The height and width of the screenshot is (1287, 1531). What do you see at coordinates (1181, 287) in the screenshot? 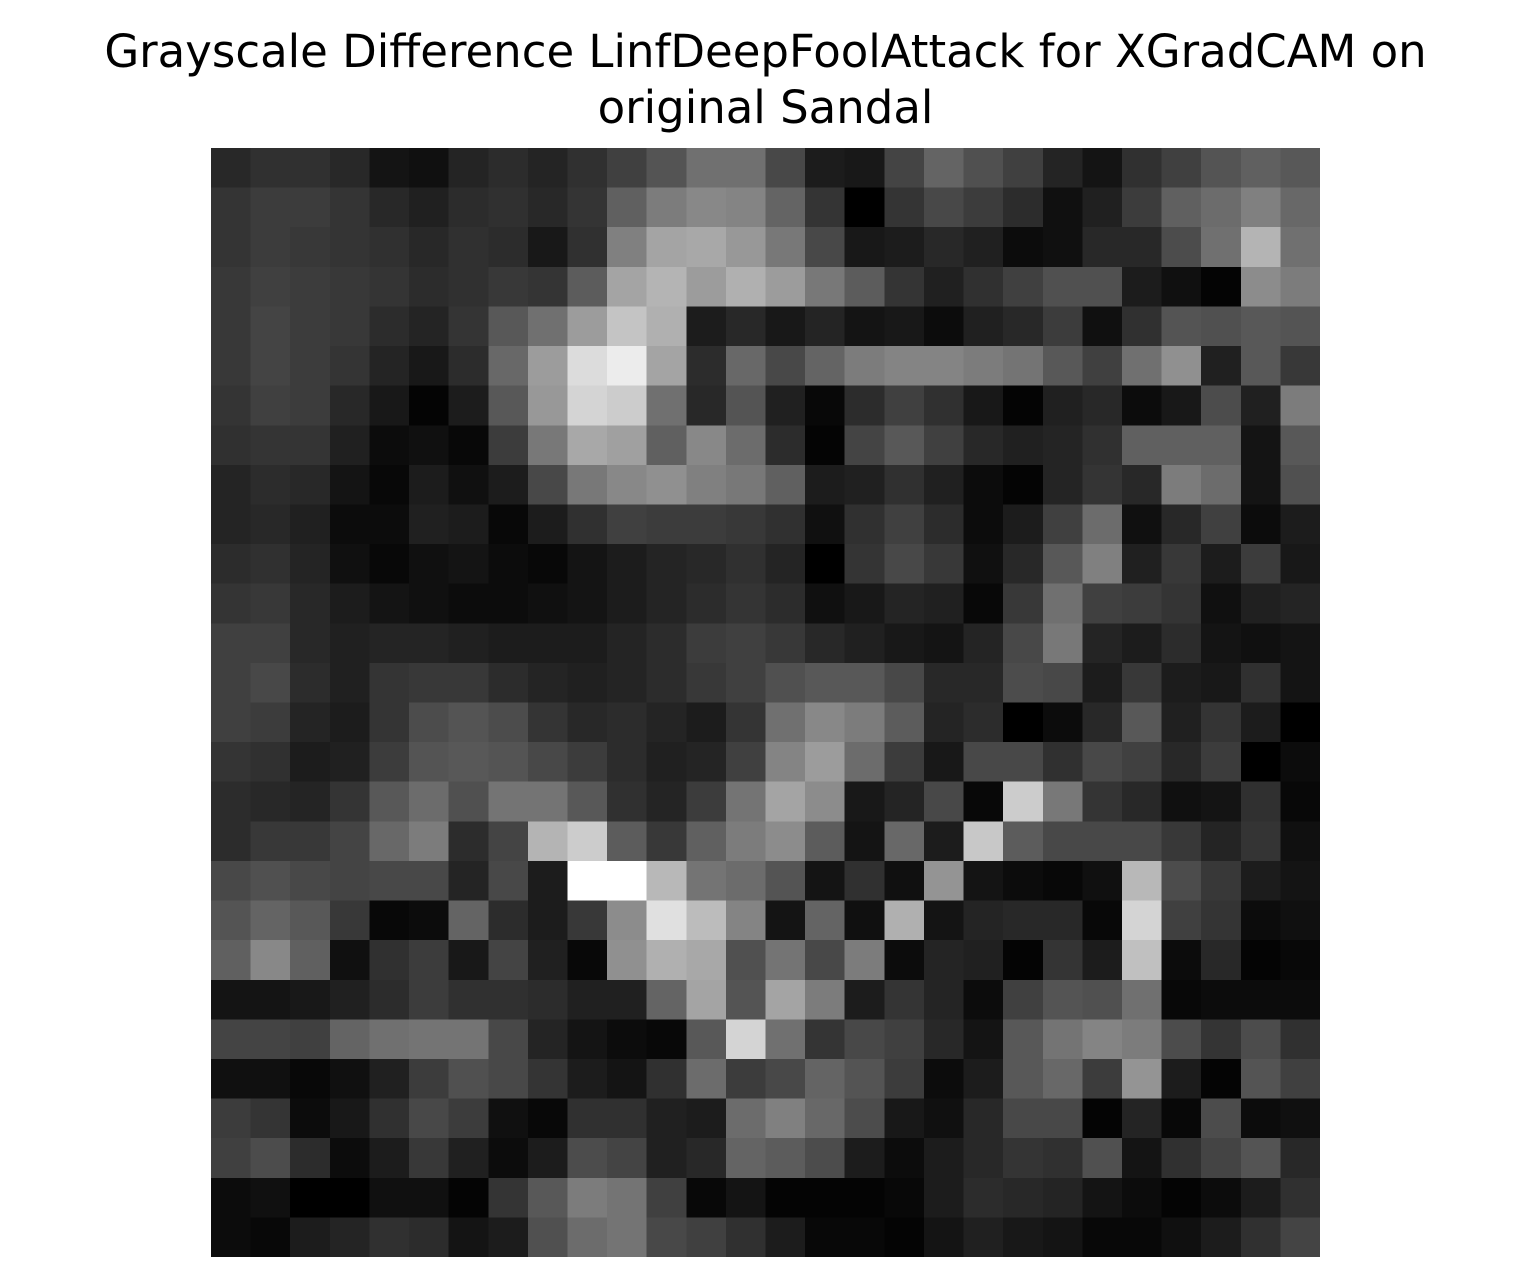
I see `heatmap-cell-r3-c24` at bounding box center [1181, 287].